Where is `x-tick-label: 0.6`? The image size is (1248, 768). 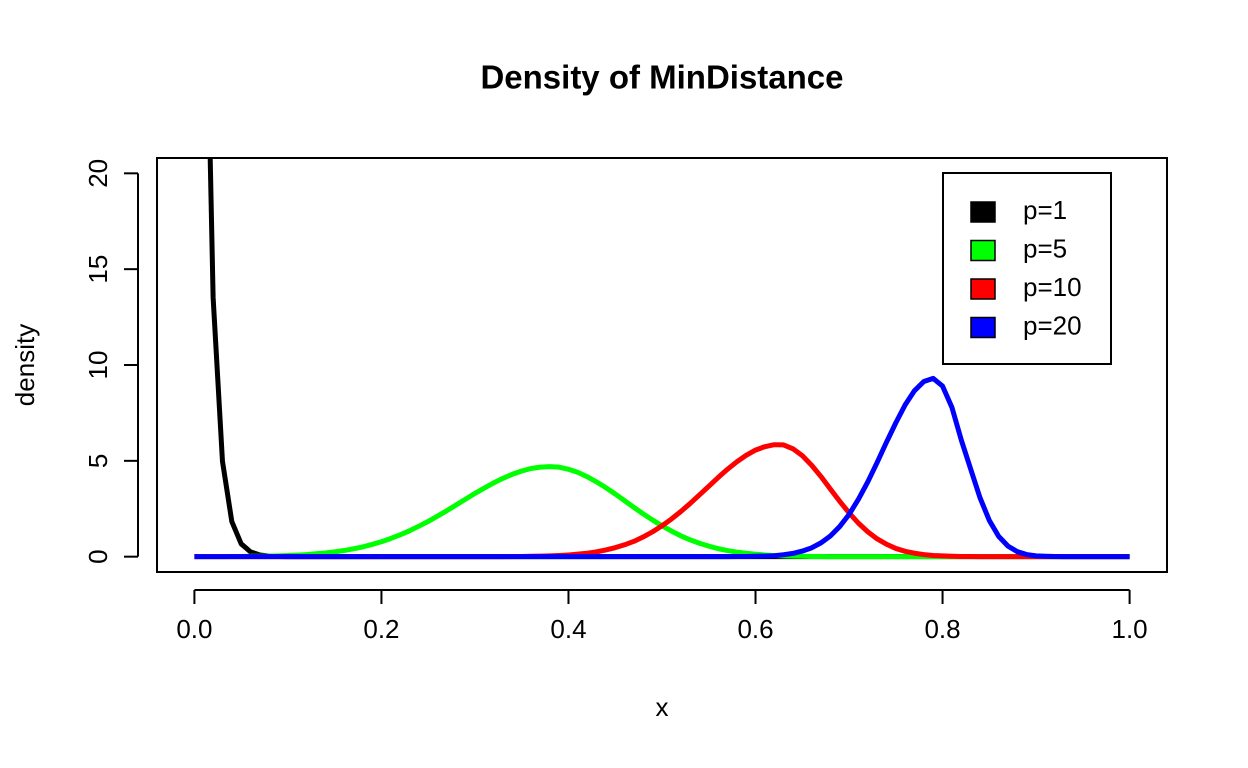 x-tick-label: 0.6 is located at coordinates (755, 629).